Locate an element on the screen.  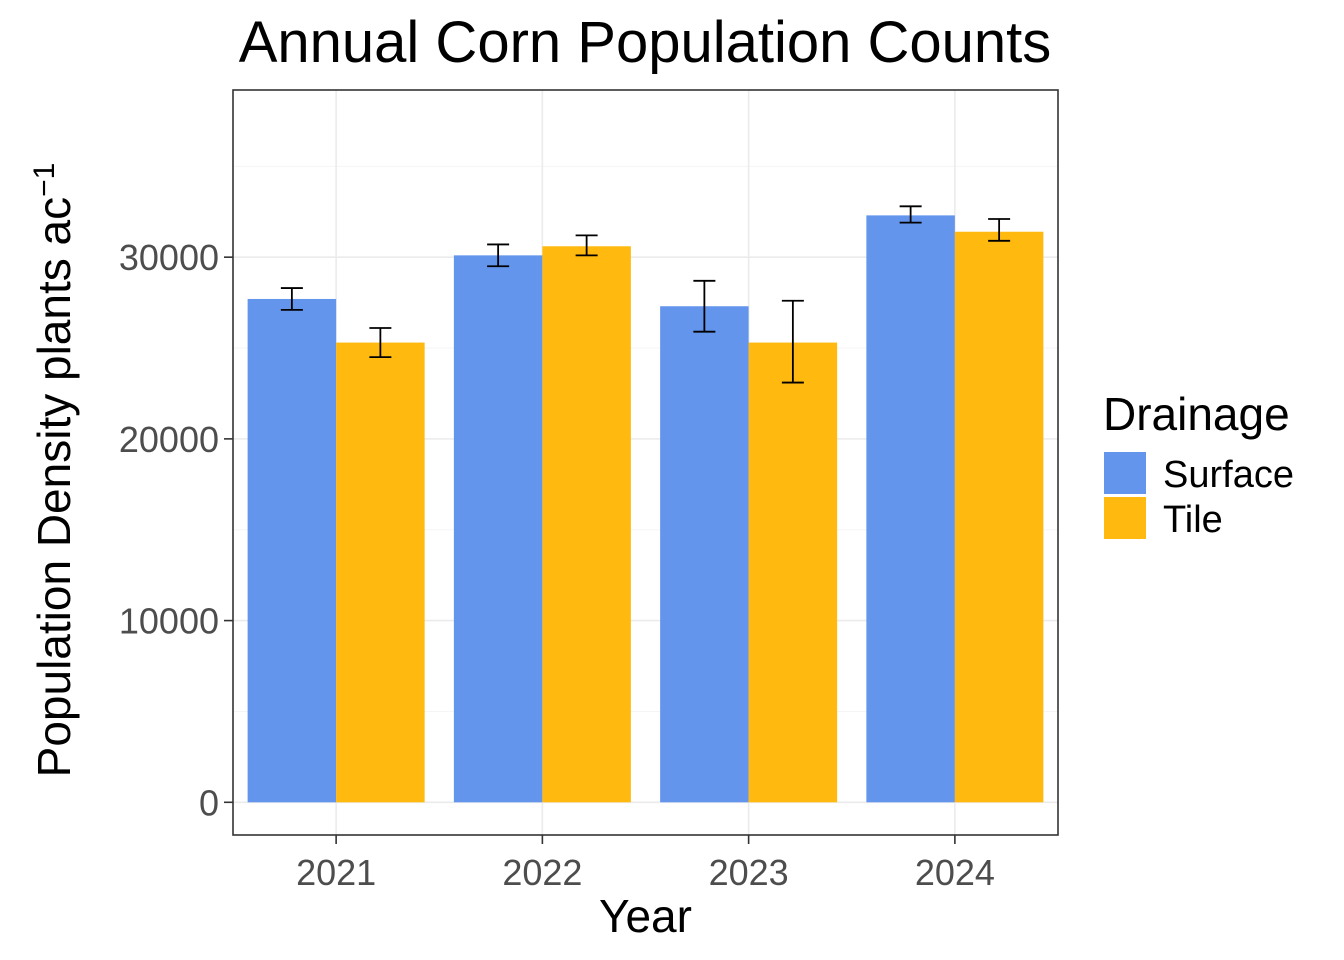
x-tick-label: 2022 is located at coordinates (542, 872).